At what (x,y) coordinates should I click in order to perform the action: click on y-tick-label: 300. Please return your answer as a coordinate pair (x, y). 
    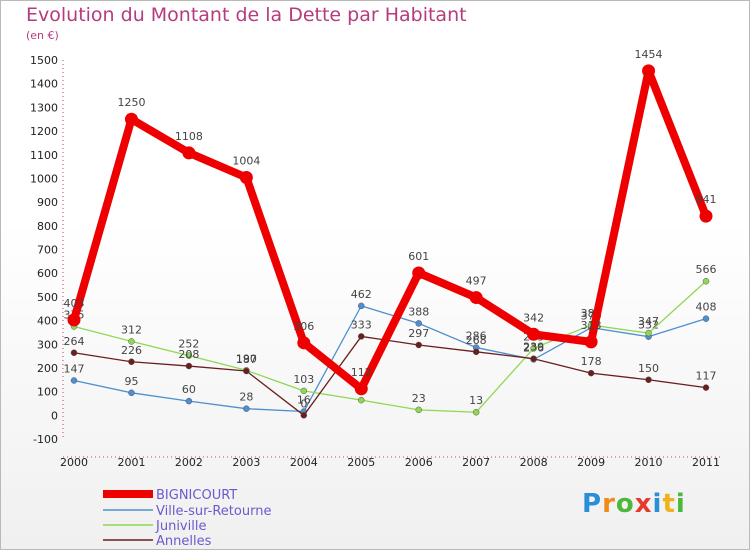
    Looking at the image, I should click on (47, 344).